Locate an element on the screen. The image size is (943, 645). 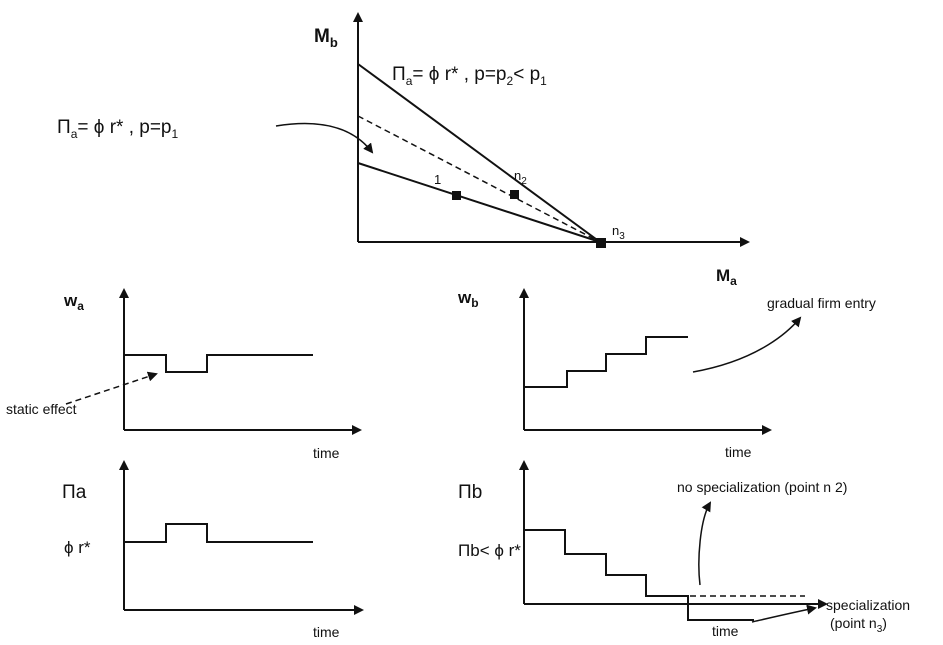
pib-level-label: Πb< ϕ r* is located at coordinates (489, 550).